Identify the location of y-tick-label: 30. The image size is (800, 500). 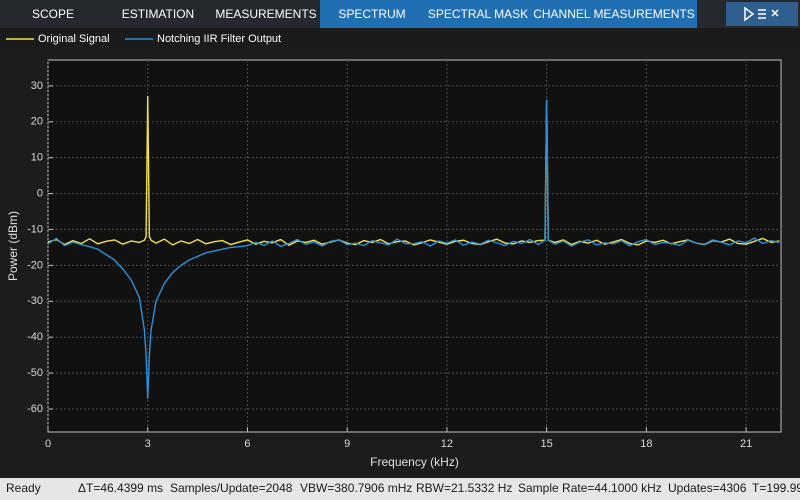
(37, 86).